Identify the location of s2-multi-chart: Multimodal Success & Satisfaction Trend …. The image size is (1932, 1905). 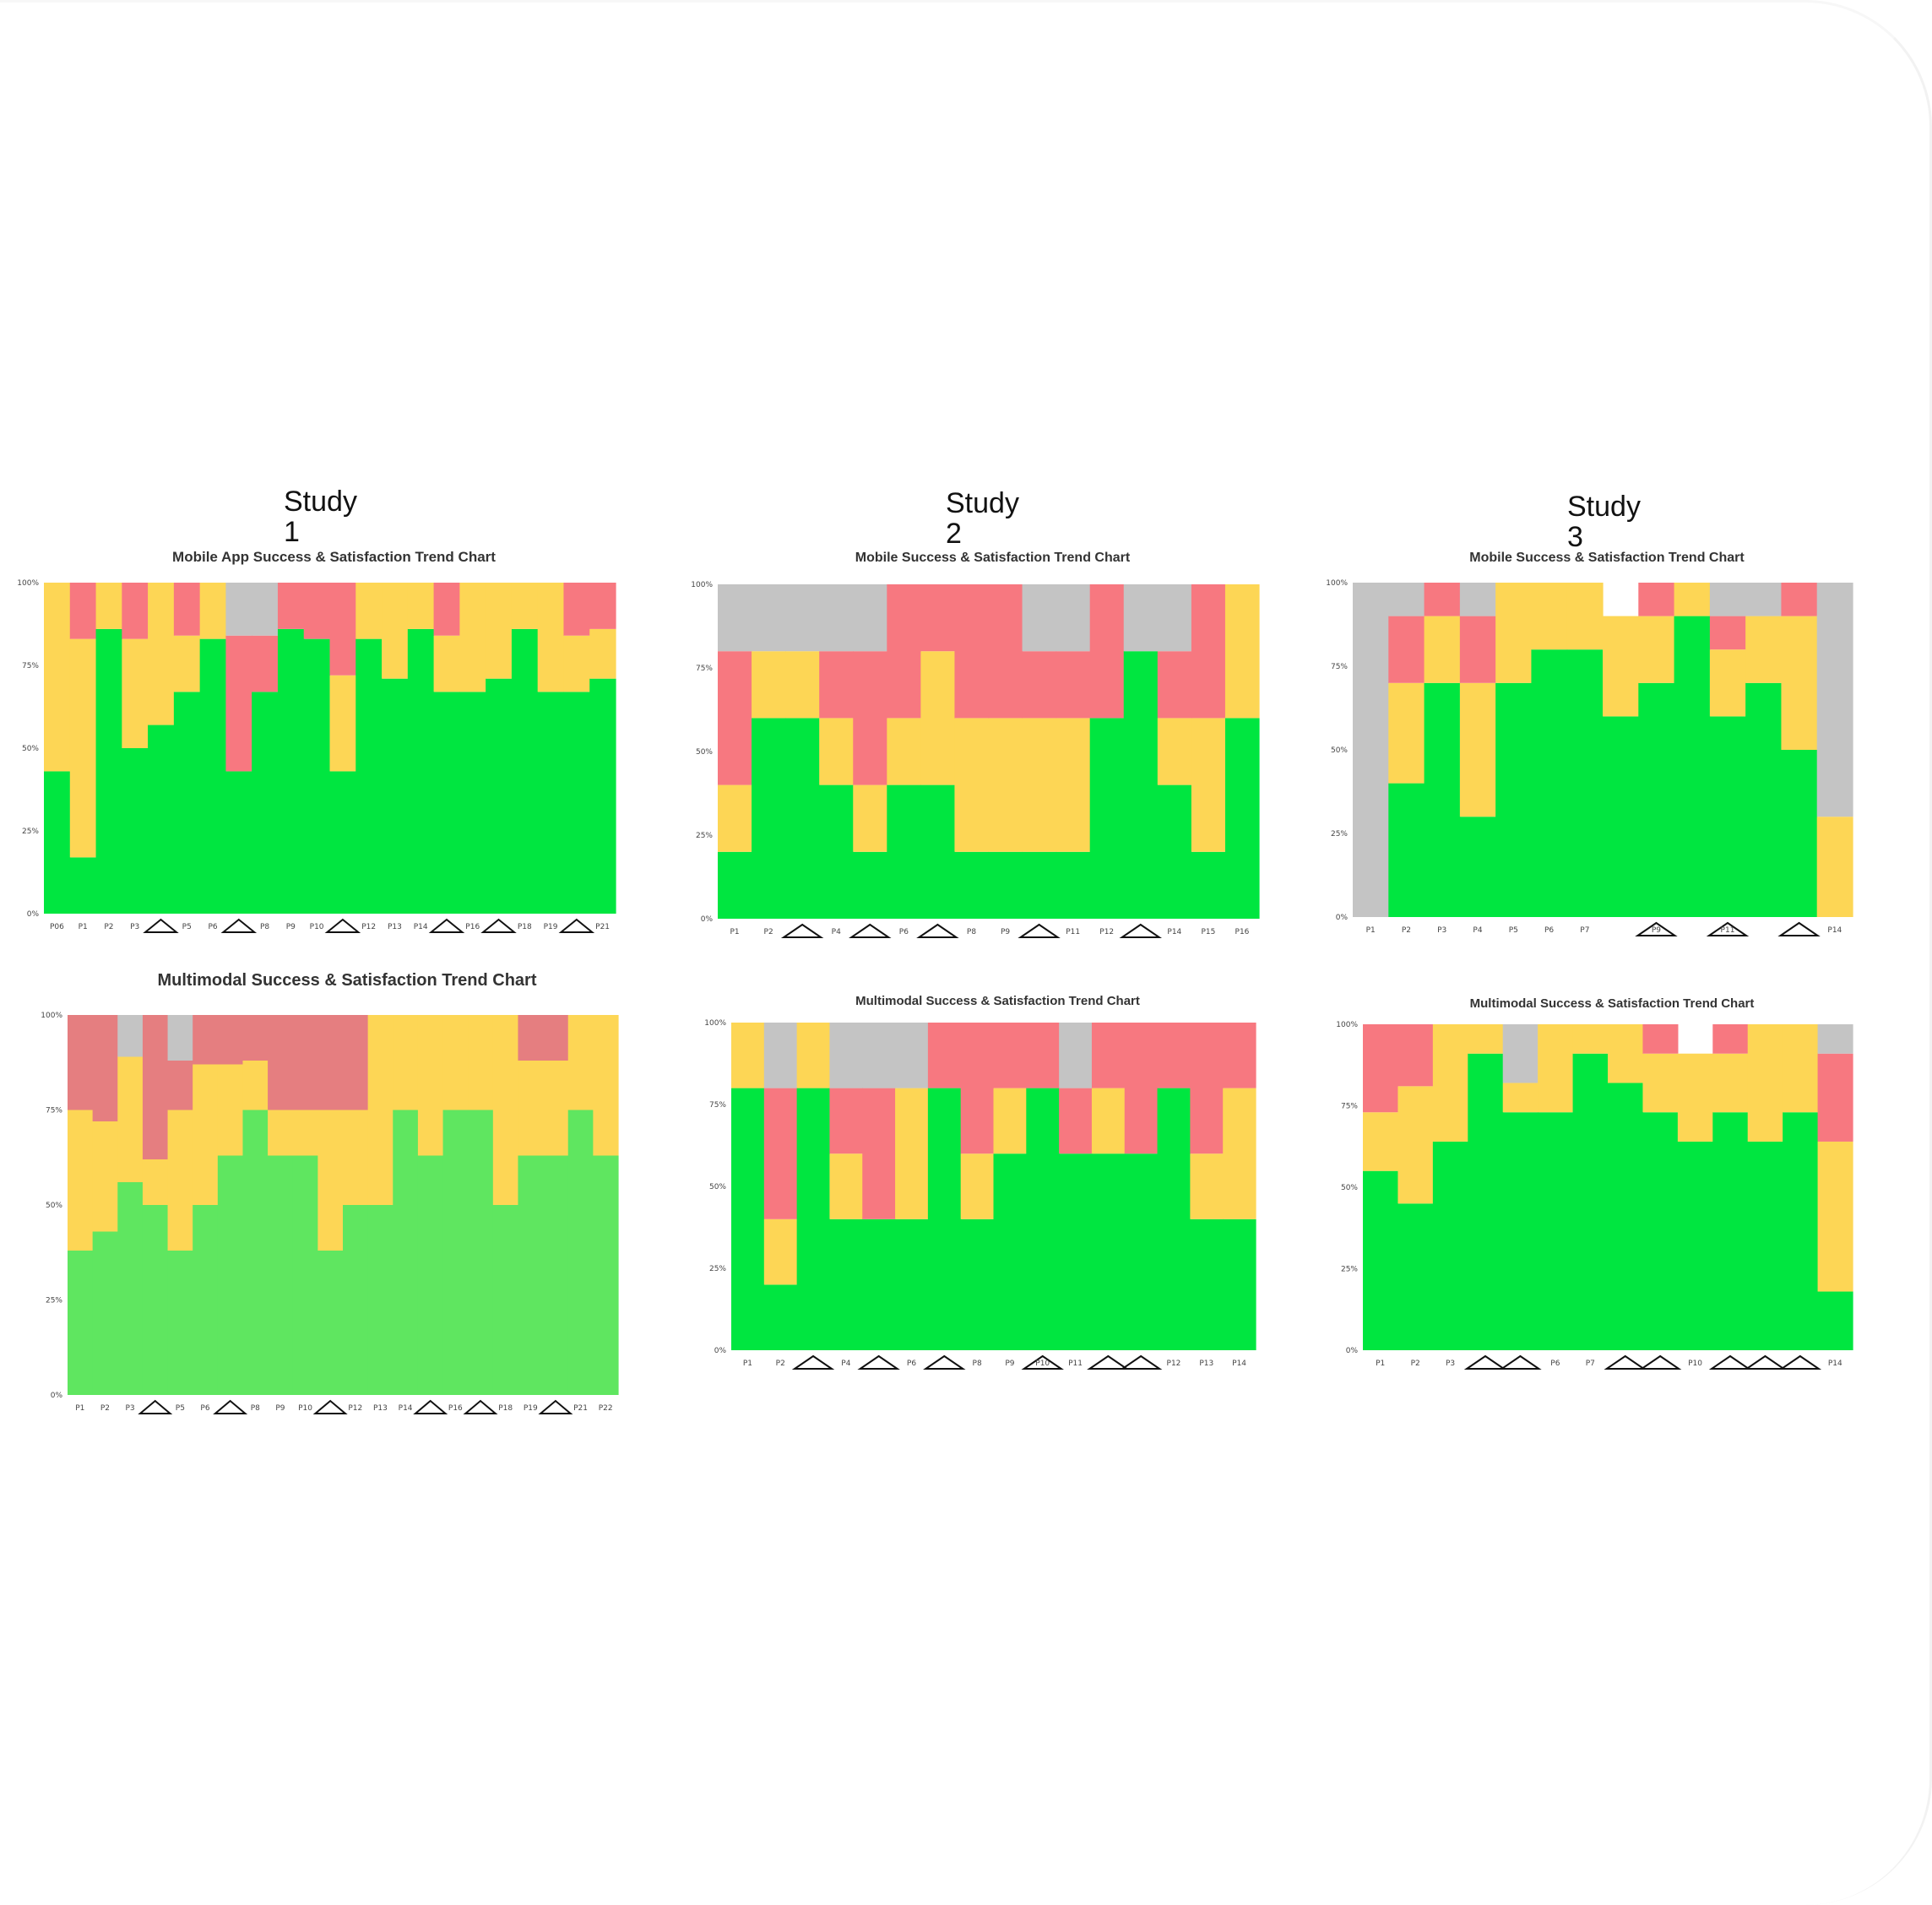
(979, 1197).